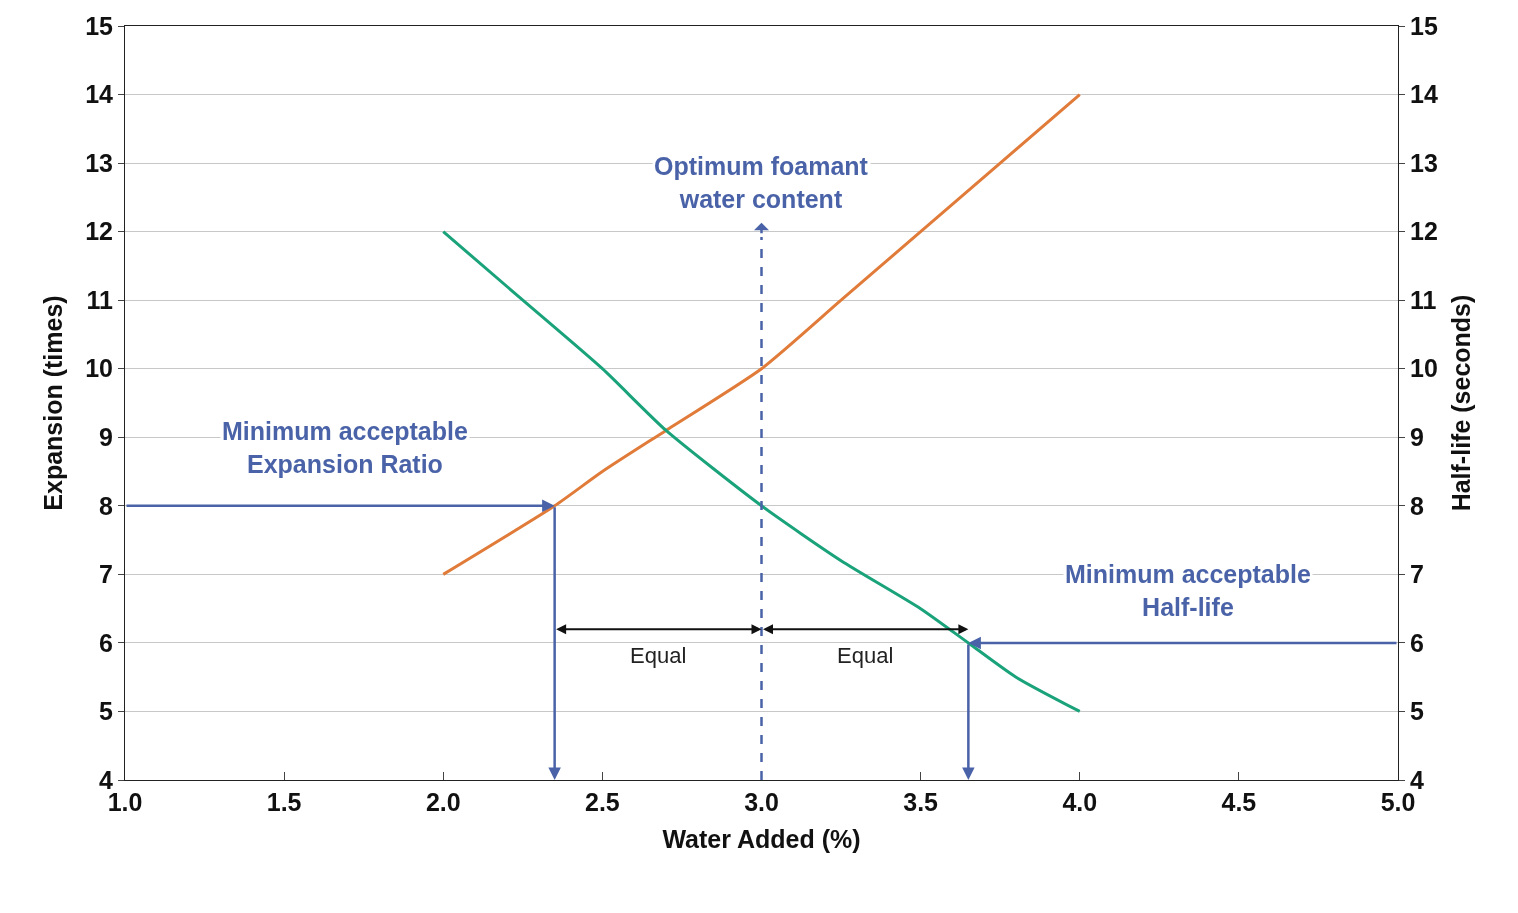 Image resolution: width=1518 pixels, height=913 pixels. What do you see at coordinates (1424, 368) in the screenshot?
I see `y2-tick-label: 10` at bounding box center [1424, 368].